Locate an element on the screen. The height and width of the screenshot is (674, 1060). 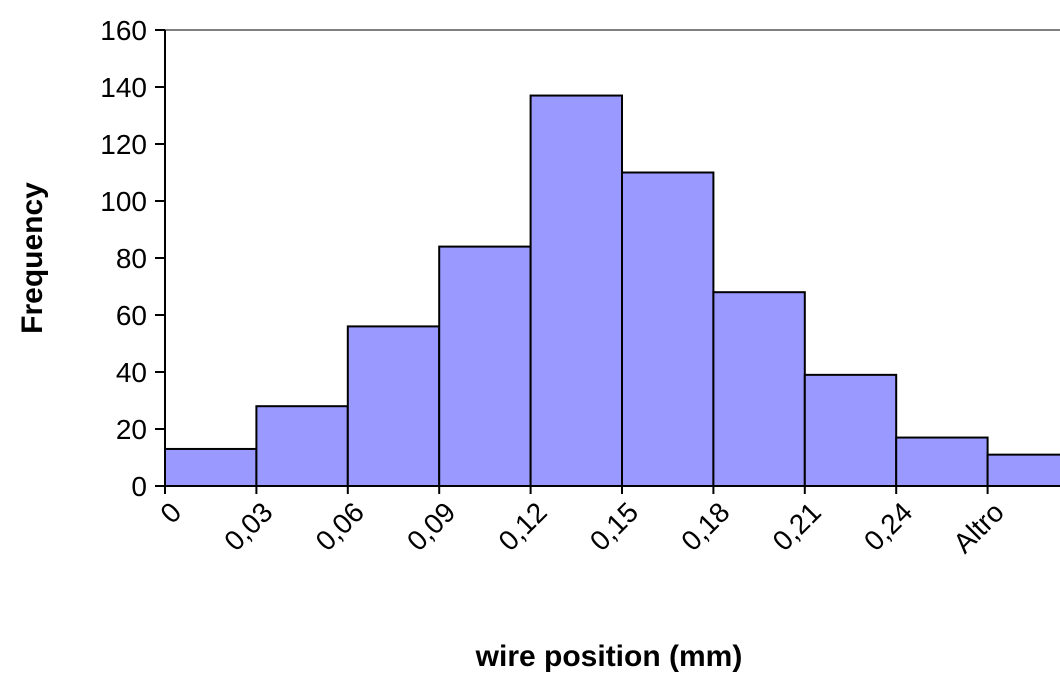
y-axis: 0 20 40 60 80 100 120 140 160 is located at coordinates (133, 258).